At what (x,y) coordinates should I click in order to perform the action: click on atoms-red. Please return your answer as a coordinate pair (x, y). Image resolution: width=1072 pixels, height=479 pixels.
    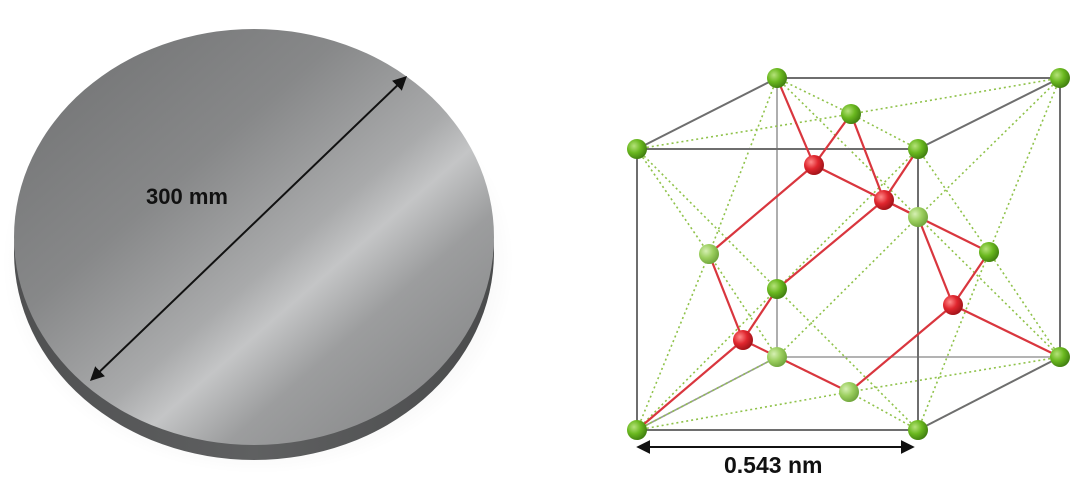
    Looking at the image, I should click on (848, 252).